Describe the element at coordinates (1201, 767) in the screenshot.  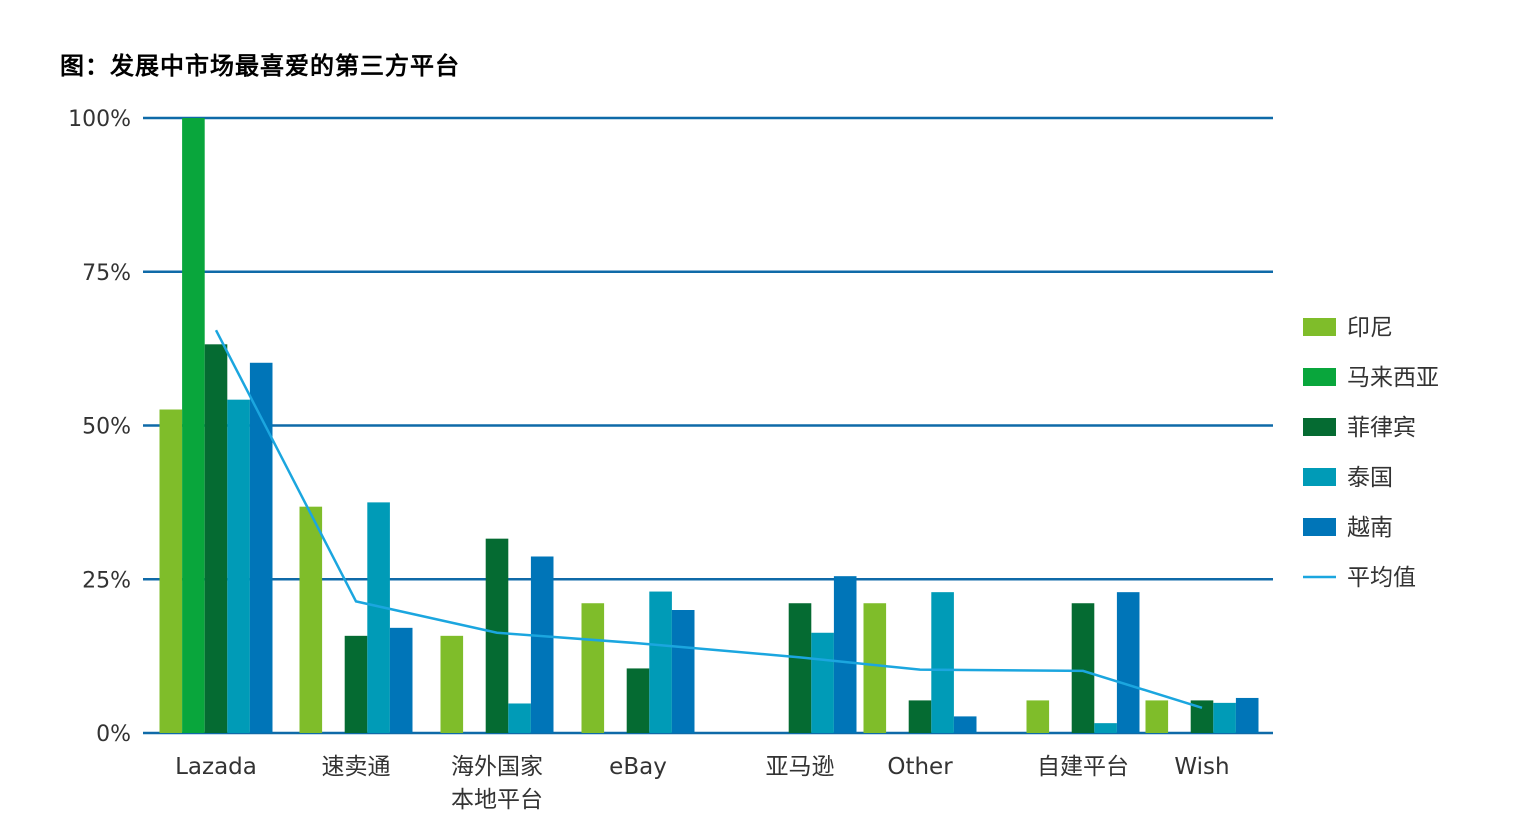
I see `x-category-label: Wish` at that location.